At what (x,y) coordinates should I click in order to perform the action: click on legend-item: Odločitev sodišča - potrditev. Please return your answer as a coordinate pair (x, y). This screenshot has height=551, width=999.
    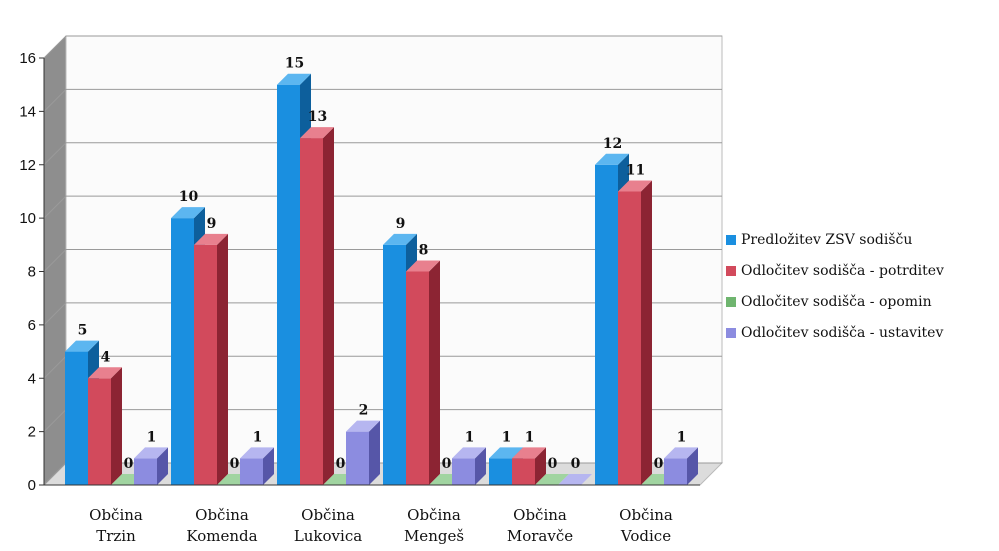
    Looking at the image, I should click on (835, 270).